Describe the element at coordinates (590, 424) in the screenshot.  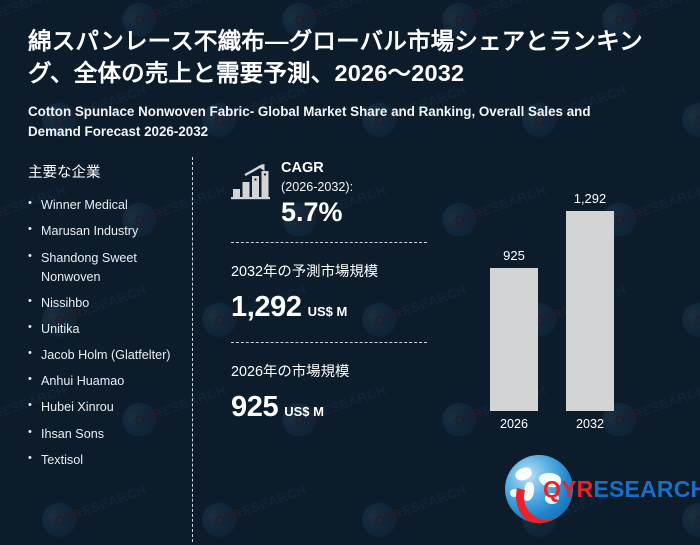
I see `bar-category-label: 2032` at that location.